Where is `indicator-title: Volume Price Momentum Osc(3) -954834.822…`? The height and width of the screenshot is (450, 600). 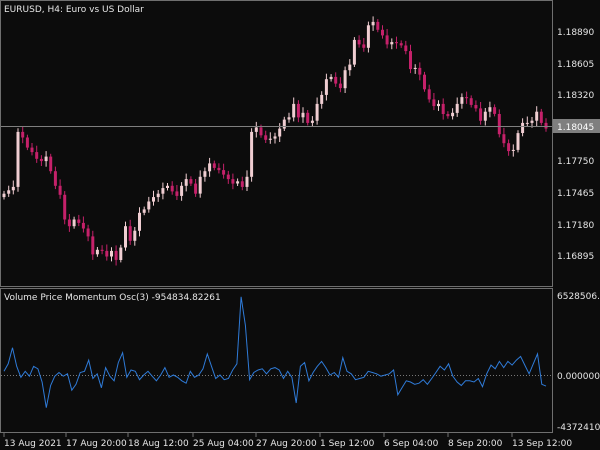
indicator-title: Volume Price Momentum Osc(3) -954834.822… is located at coordinates (112, 298).